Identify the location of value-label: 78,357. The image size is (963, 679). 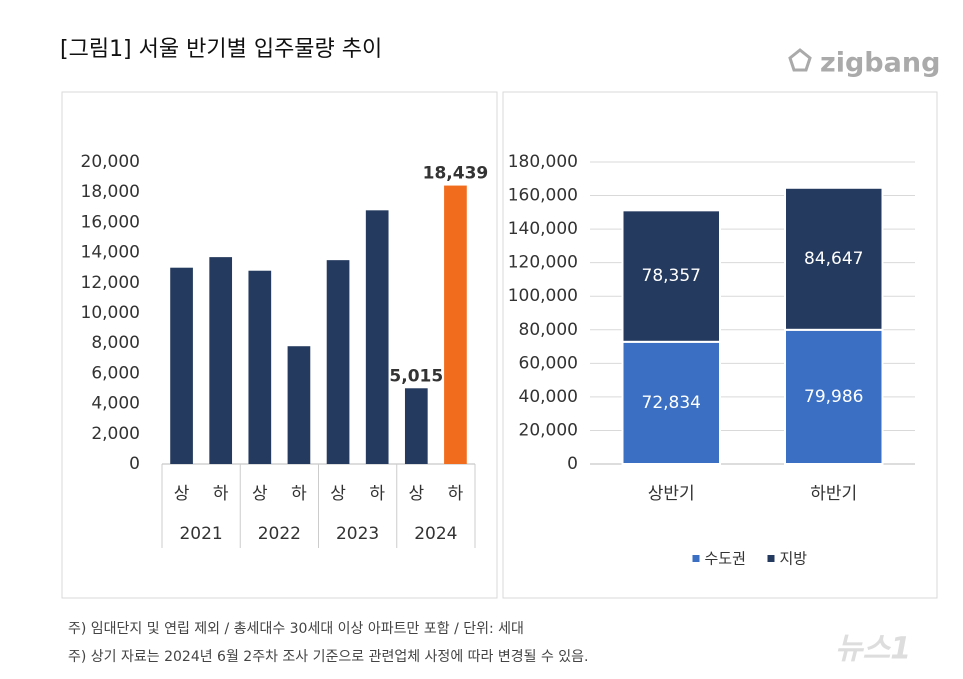
(671, 276).